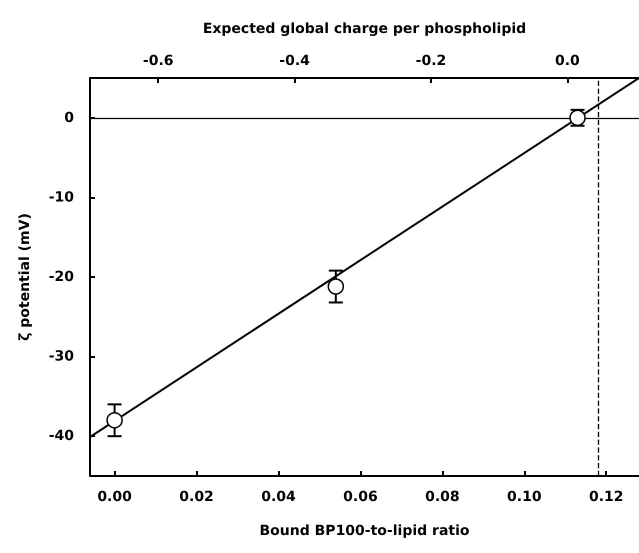 The image size is (639, 553). Describe the element at coordinates (567, 61) in the screenshot. I see `x2-tick-label: 0.0` at that location.